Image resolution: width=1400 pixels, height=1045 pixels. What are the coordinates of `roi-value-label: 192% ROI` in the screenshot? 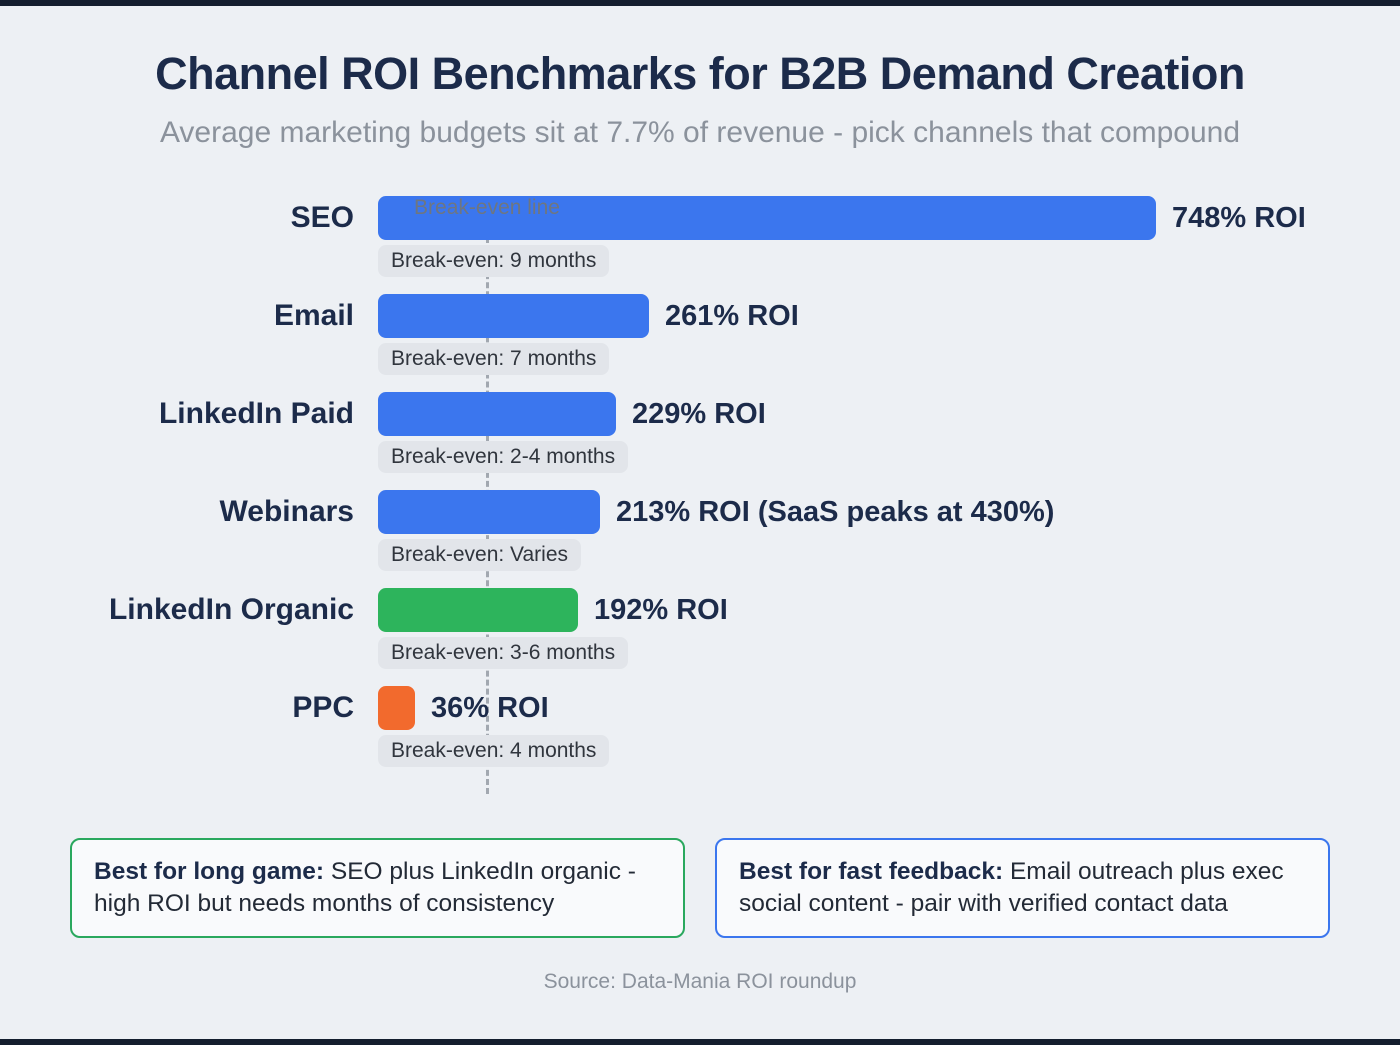 It's located at (661, 609).